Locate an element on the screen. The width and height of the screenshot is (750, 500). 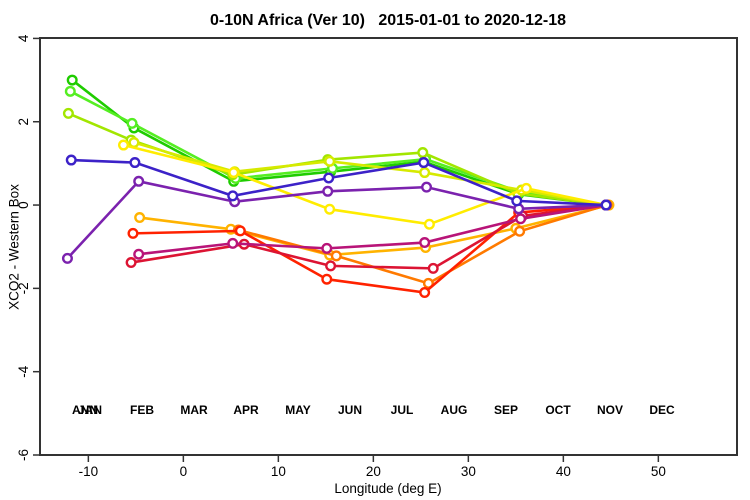
x-tick-label: 30 is located at coordinates (468, 471).